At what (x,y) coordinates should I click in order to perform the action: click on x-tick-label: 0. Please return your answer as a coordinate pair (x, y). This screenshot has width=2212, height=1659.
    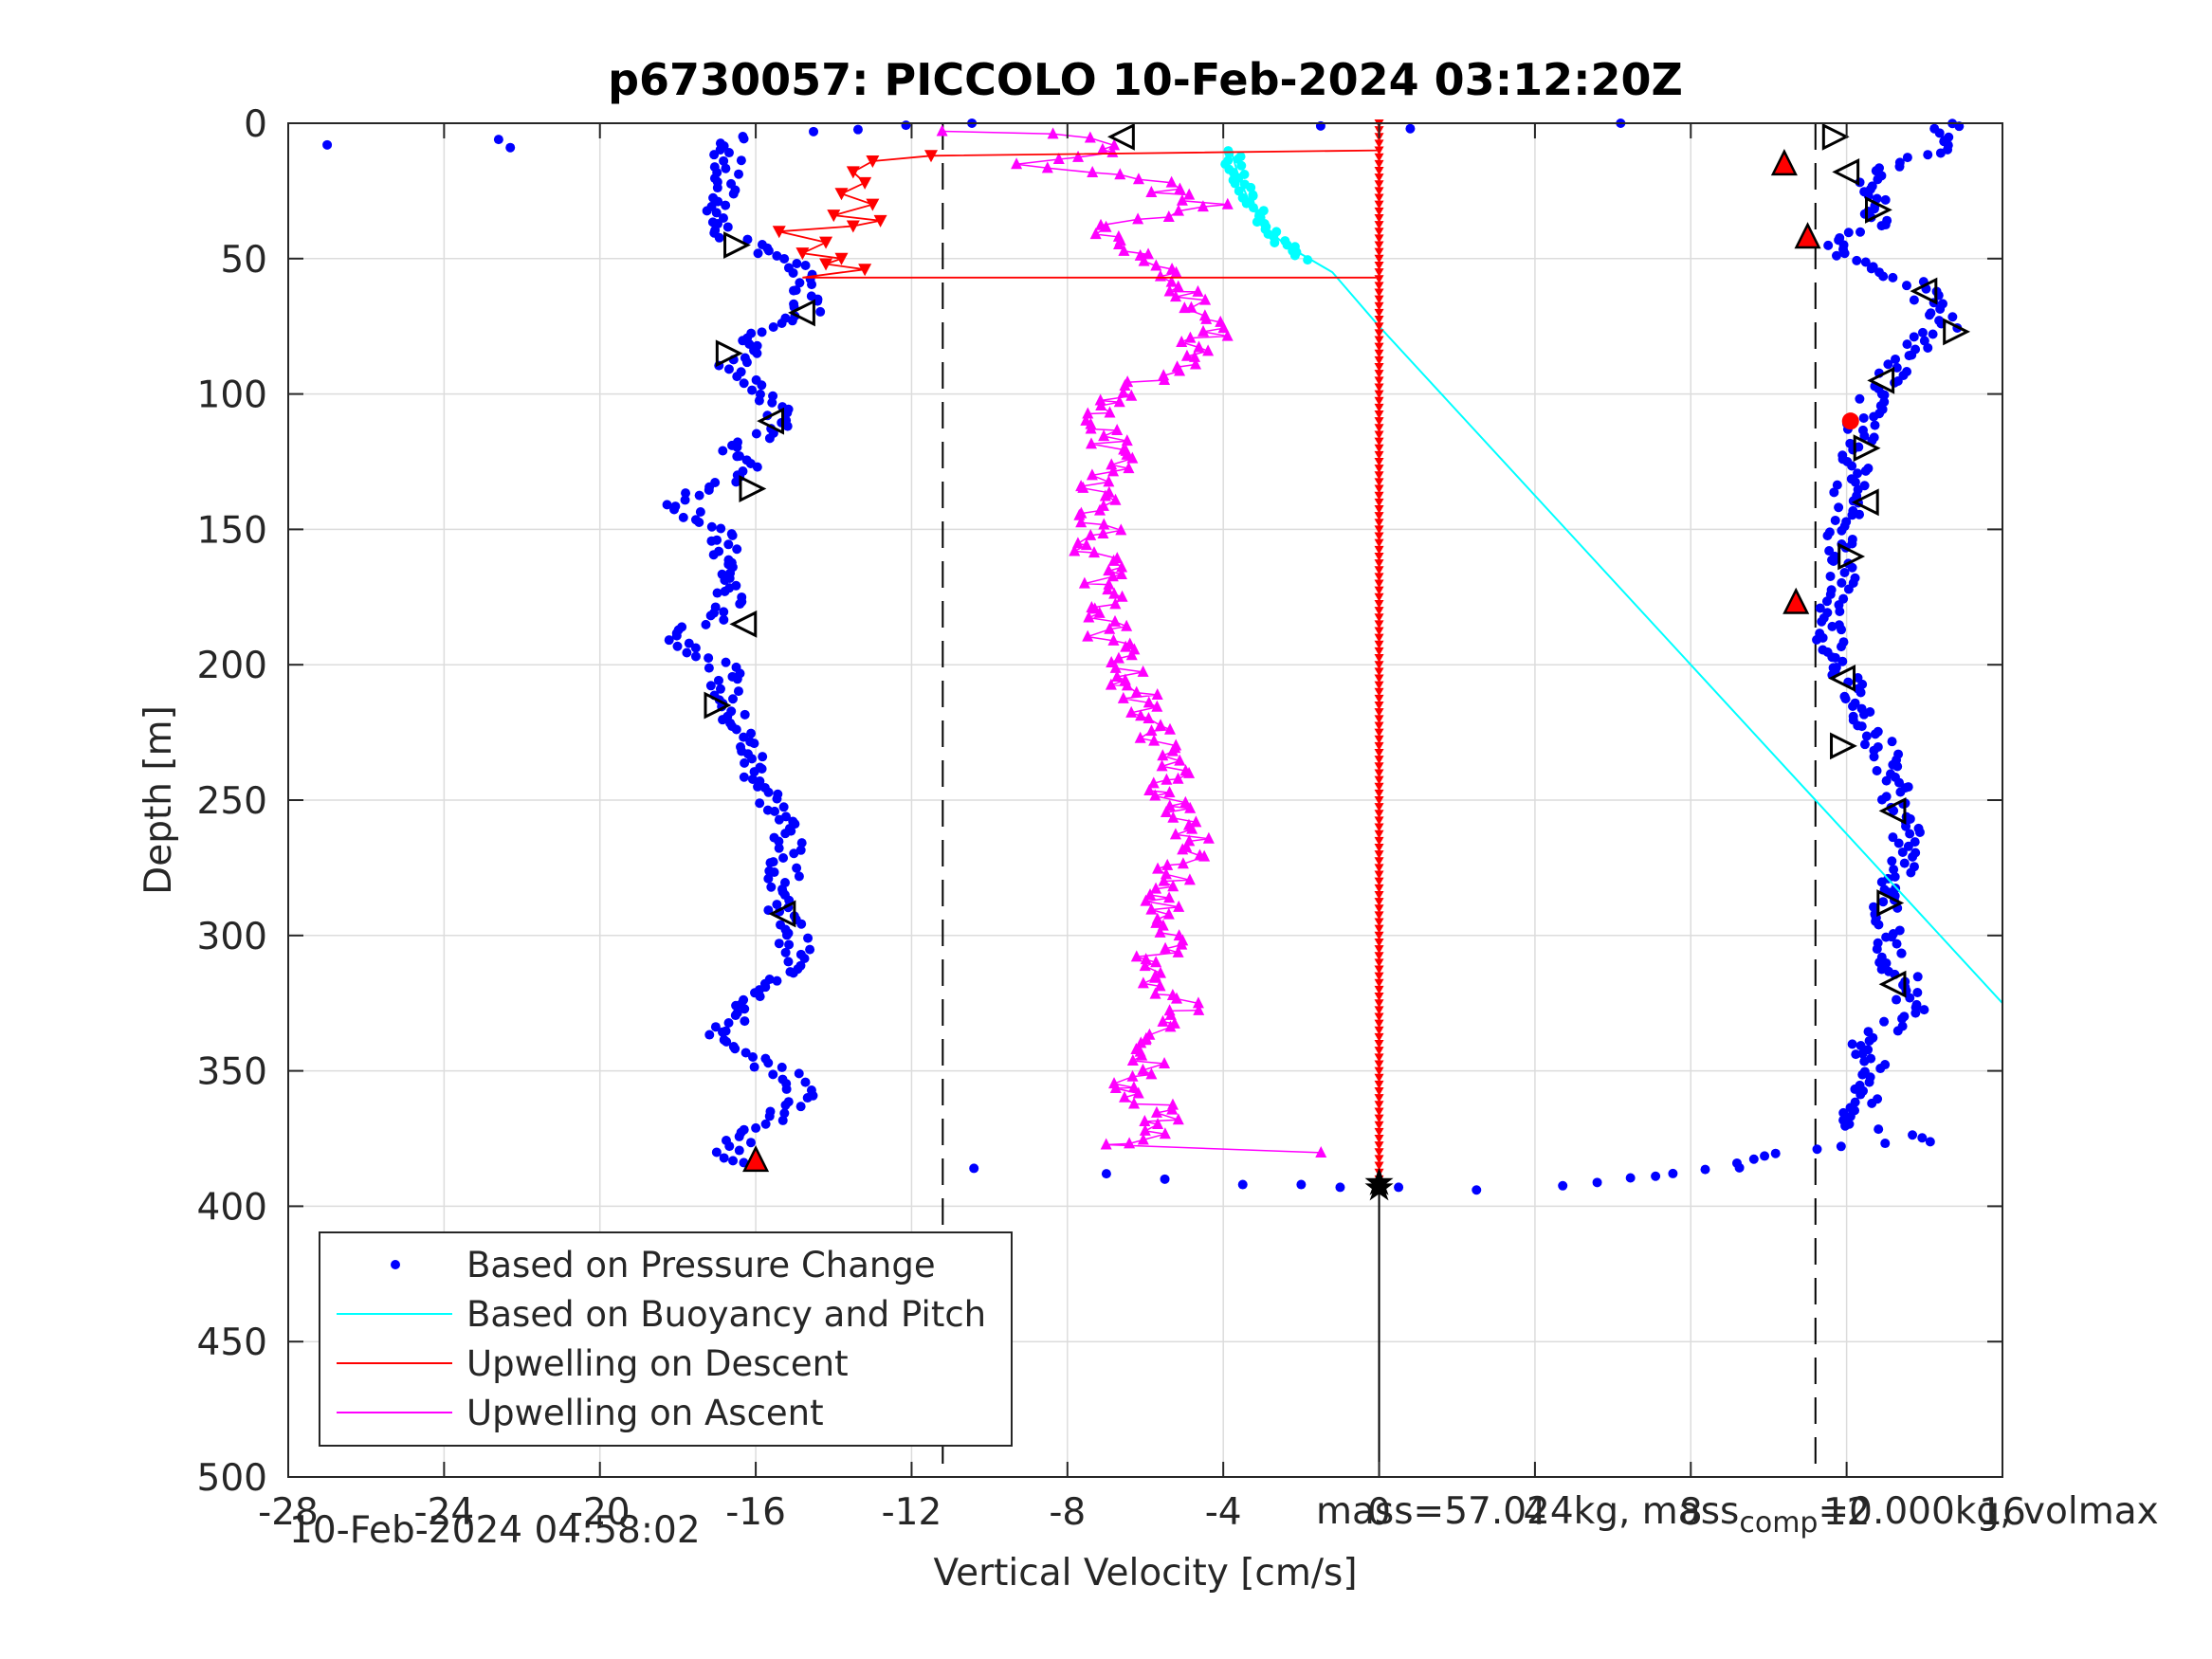
    Looking at the image, I should click on (1379, 1512).